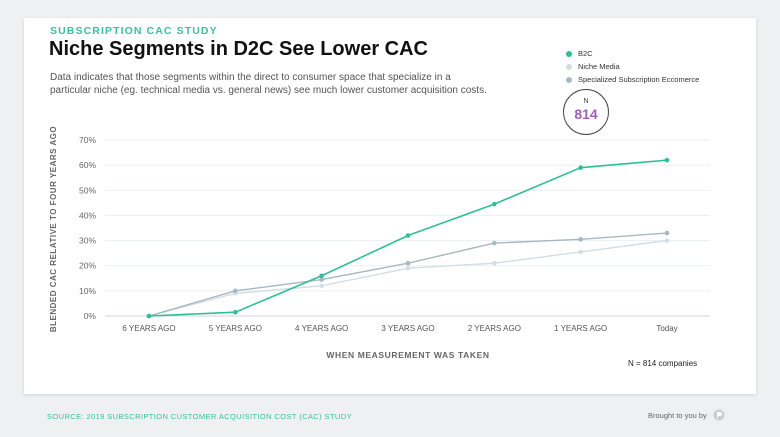 This screenshot has width=780, height=437. Describe the element at coordinates (53, 229) in the screenshot. I see `y-axis-label: BLENDED CAC RELATIVE TO FOUR YEARS AGO` at that location.